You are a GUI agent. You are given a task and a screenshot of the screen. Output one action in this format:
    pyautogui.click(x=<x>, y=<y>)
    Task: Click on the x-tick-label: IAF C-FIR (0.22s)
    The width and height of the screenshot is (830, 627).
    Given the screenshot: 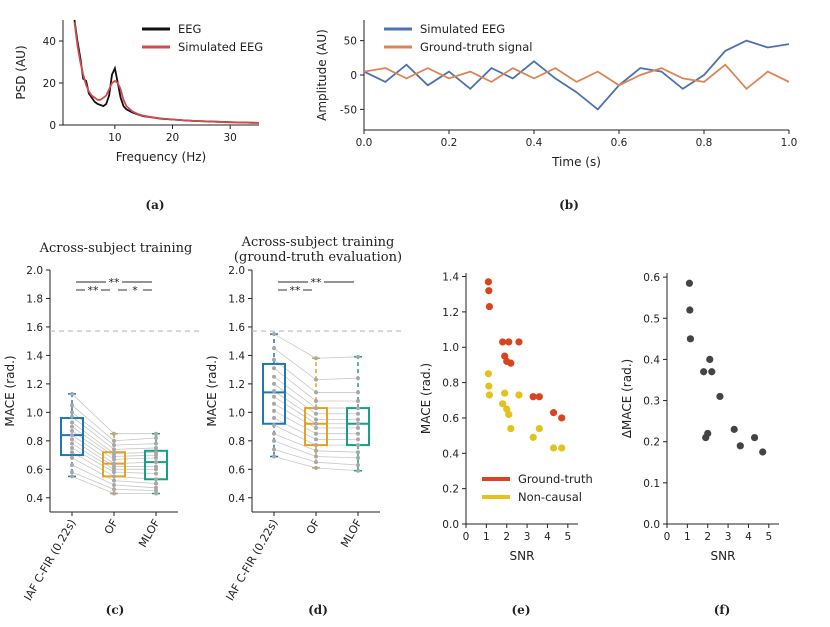 What is the action you would take?
    pyautogui.click(x=251, y=560)
    